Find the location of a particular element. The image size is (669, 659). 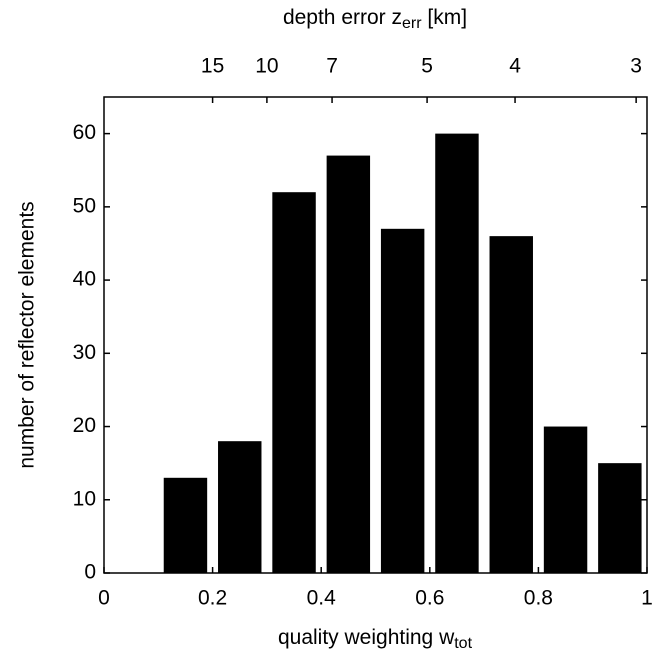

x-tick-label: 0.2 is located at coordinates (212, 598).